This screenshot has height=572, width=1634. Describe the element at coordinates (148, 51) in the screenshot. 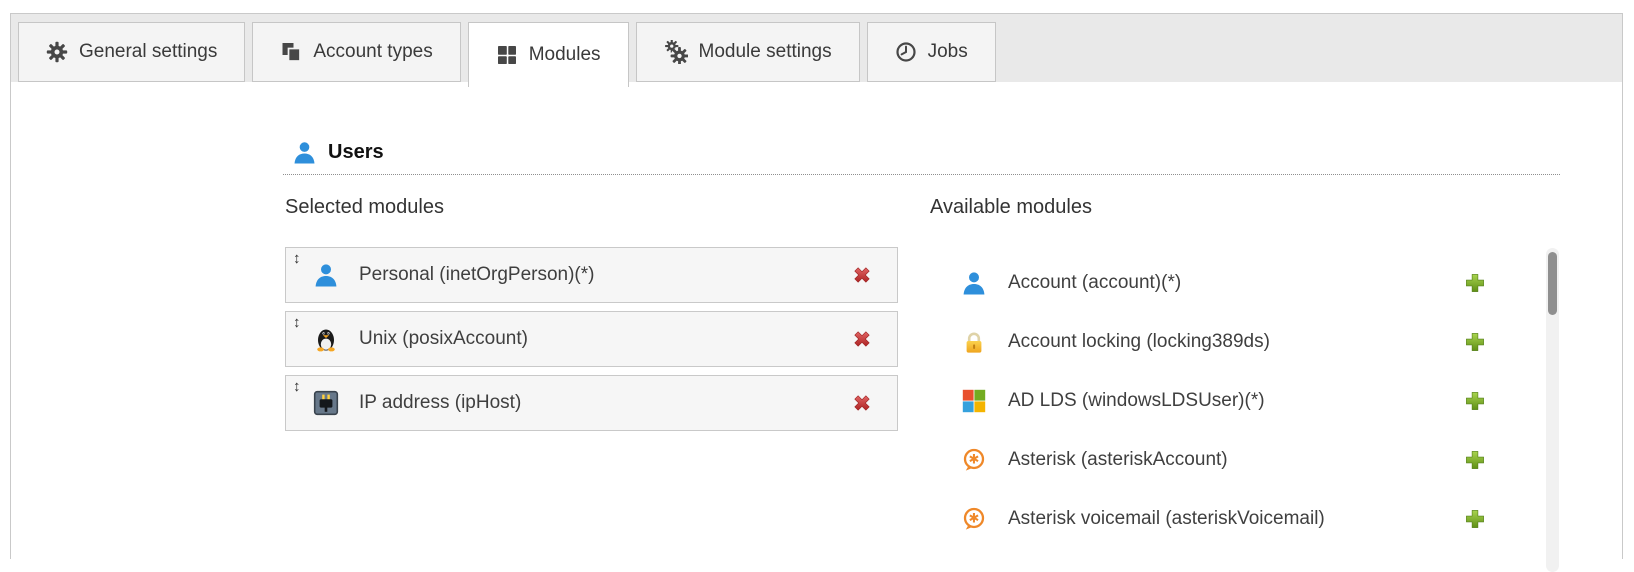

I see `tab-label: General settings` at that location.